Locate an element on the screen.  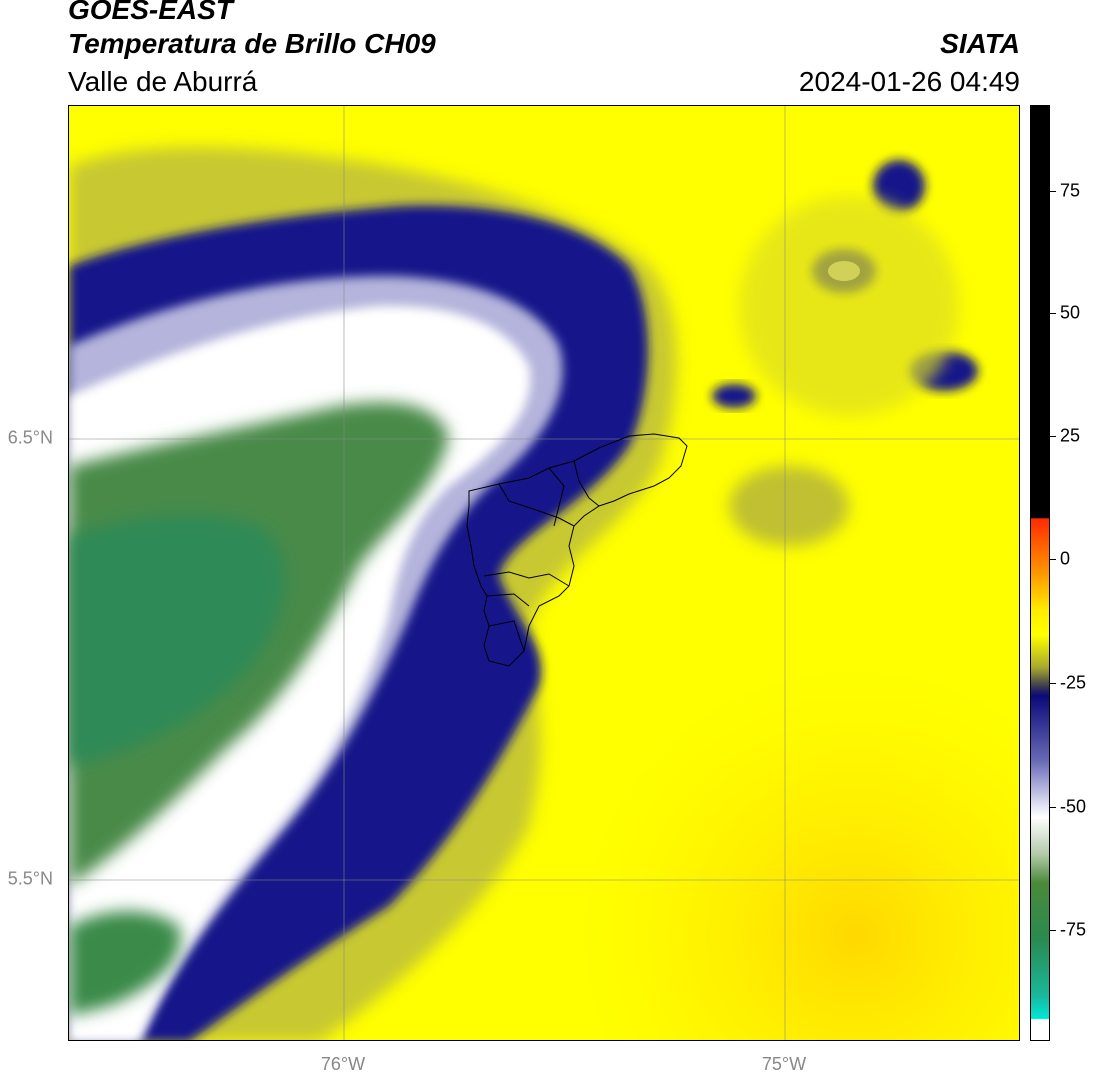
colorbar-tick-m50 is located at coordinates (1053, 807).